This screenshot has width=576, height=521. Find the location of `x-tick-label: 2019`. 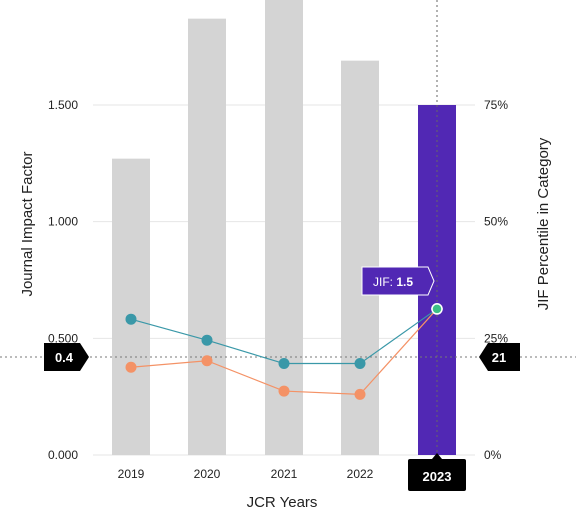

x-tick-label: 2019 is located at coordinates (131, 474).